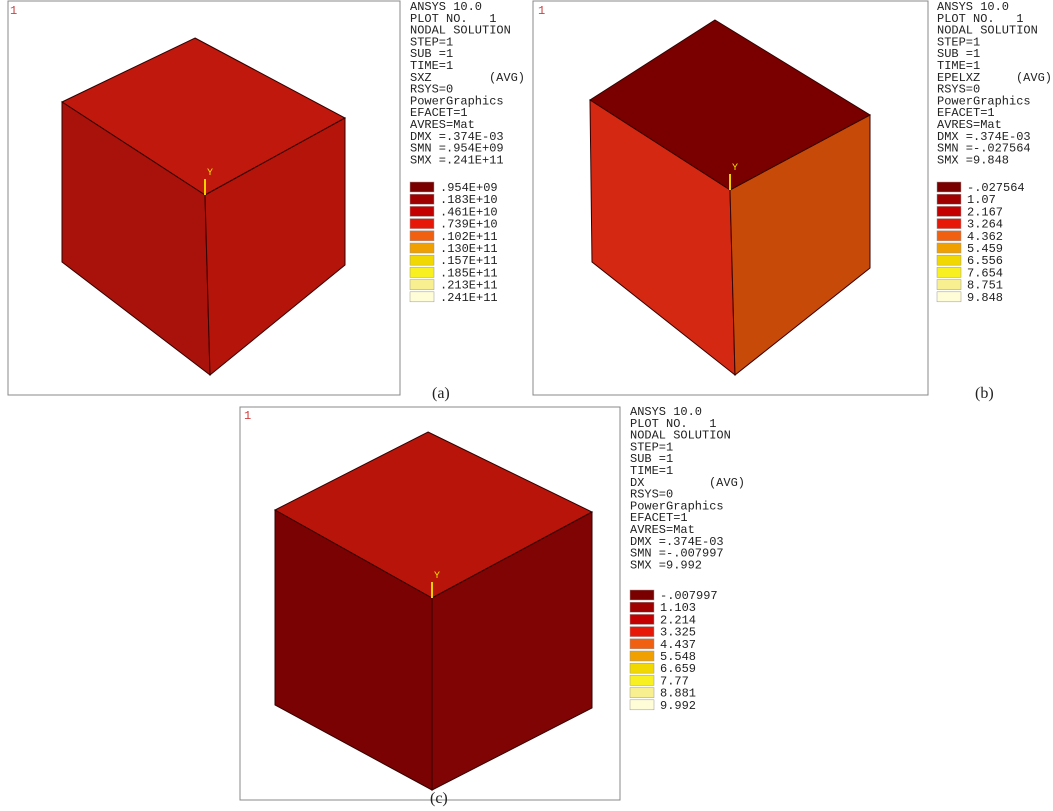  I want to click on info-line: SMN =.954E+09, so click(457, 149).